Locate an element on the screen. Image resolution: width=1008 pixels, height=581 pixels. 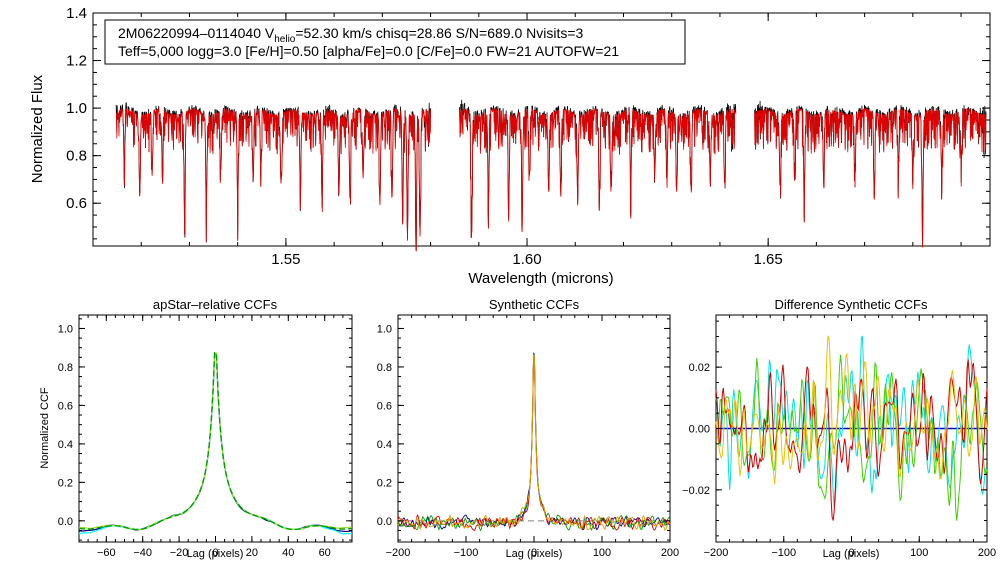
apstar-ccf-xtick-label: 40 is located at coordinates (288, 553).